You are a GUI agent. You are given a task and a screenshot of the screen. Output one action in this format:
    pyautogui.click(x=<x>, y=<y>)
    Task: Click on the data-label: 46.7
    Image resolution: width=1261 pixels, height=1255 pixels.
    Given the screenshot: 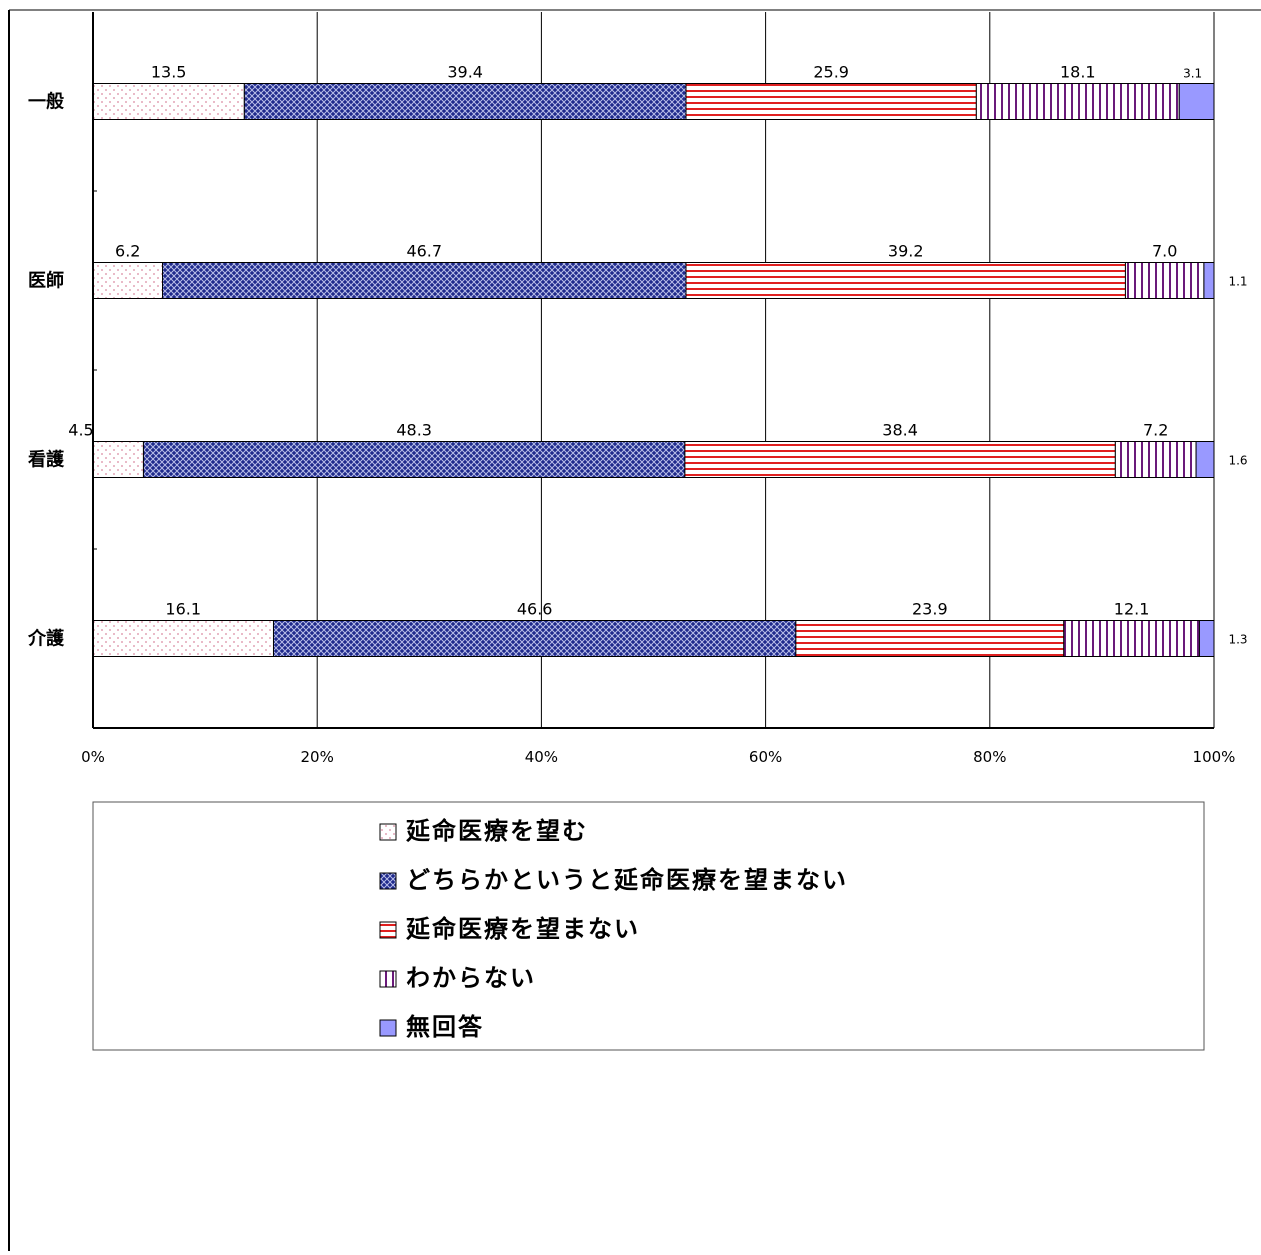 What is the action you would take?
    pyautogui.click(x=424, y=251)
    